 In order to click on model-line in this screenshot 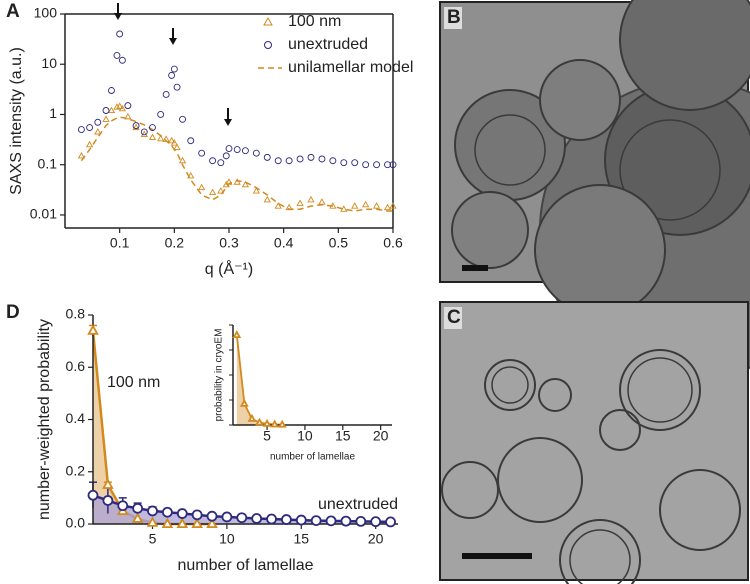, I will do `click(236, 164)`.